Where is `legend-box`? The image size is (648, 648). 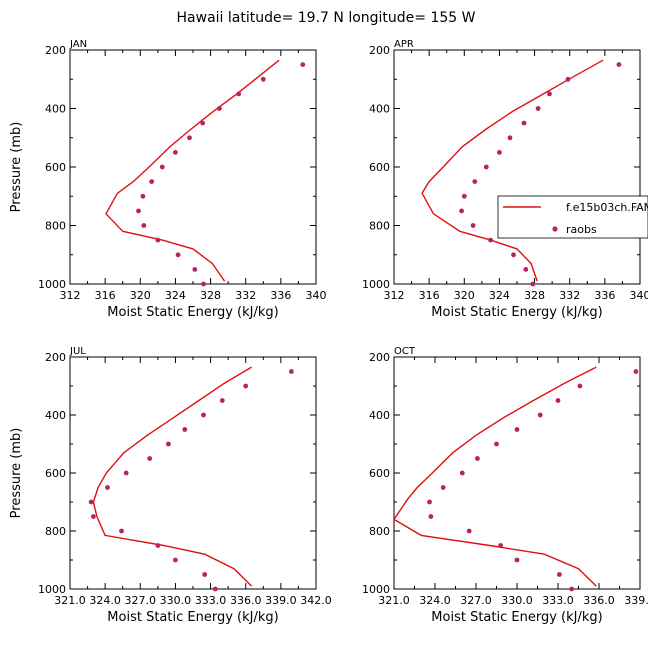
legend-box is located at coordinates (572, 217).